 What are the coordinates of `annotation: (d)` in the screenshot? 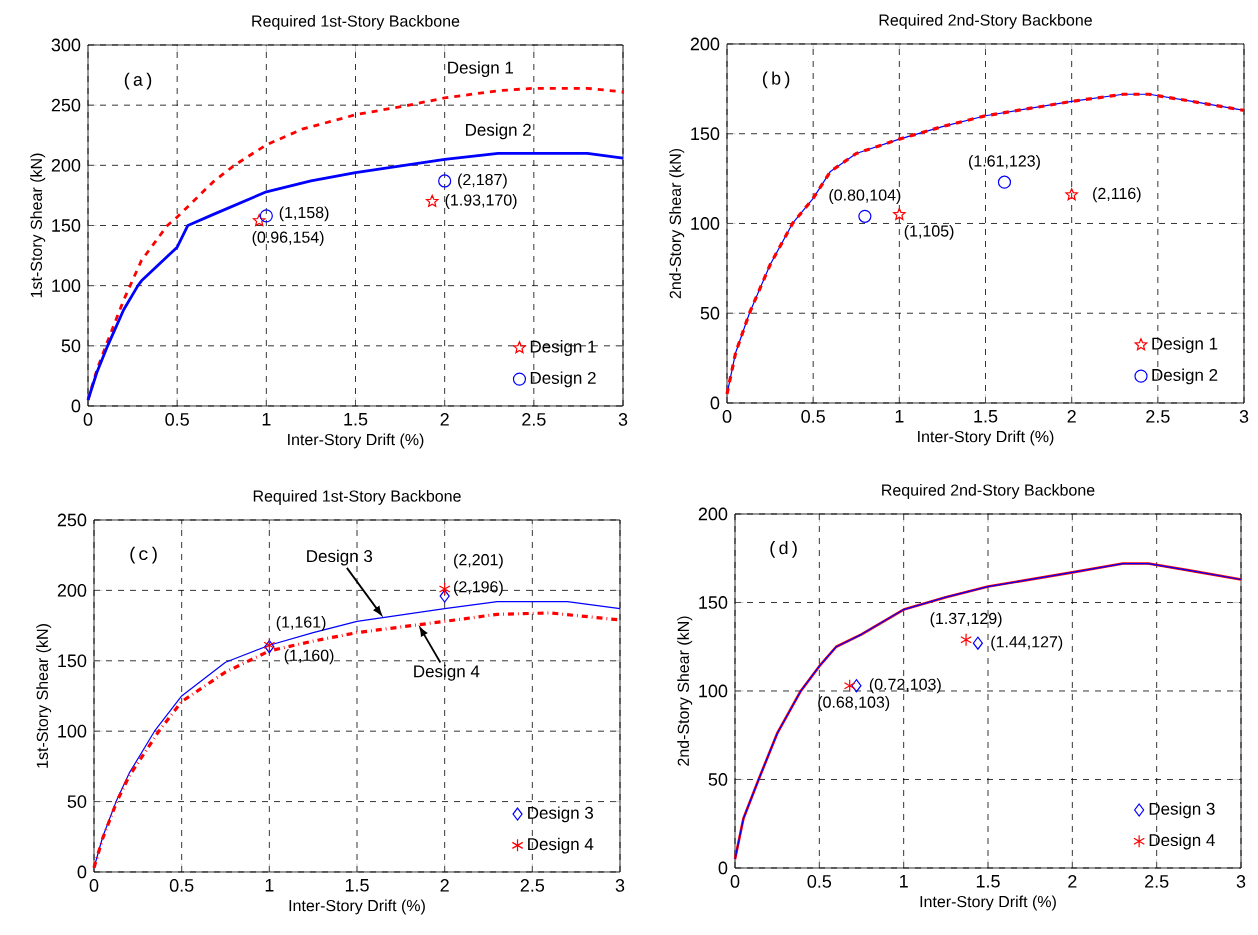 It's located at (783, 549).